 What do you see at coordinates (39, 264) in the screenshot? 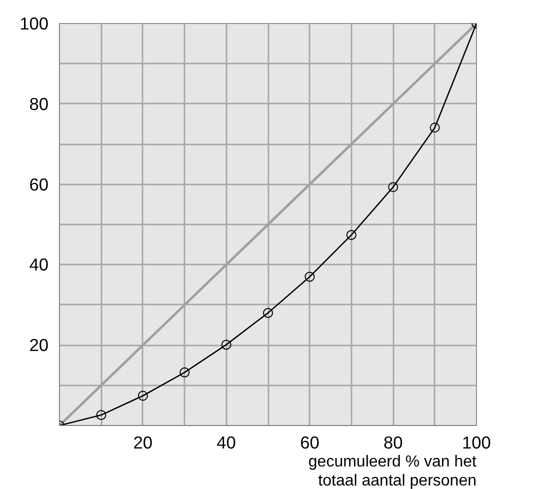
I see `y-tick-label: 40` at bounding box center [39, 264].